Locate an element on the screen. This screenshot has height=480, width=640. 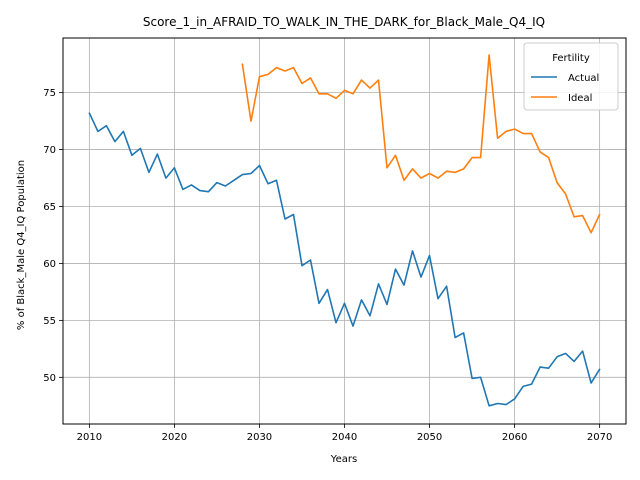
x-axis-label: Years is located at coordinates (343, 459).